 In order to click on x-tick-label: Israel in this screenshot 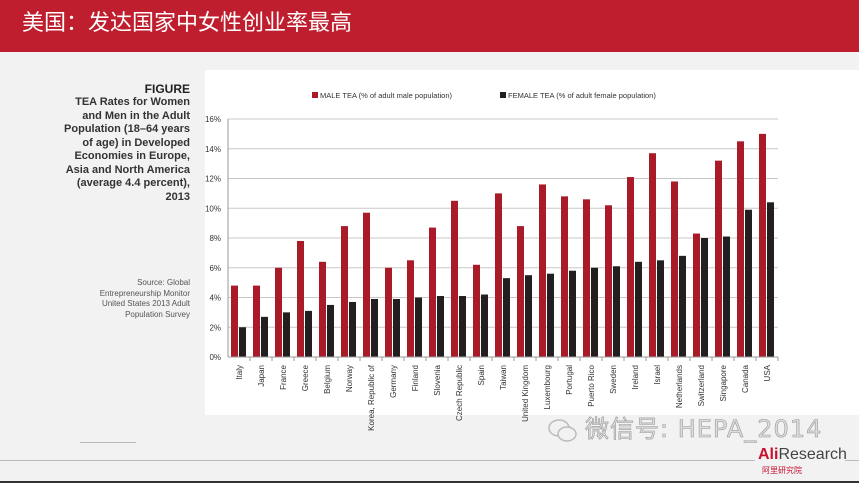, I will do `click(657, 375)`.